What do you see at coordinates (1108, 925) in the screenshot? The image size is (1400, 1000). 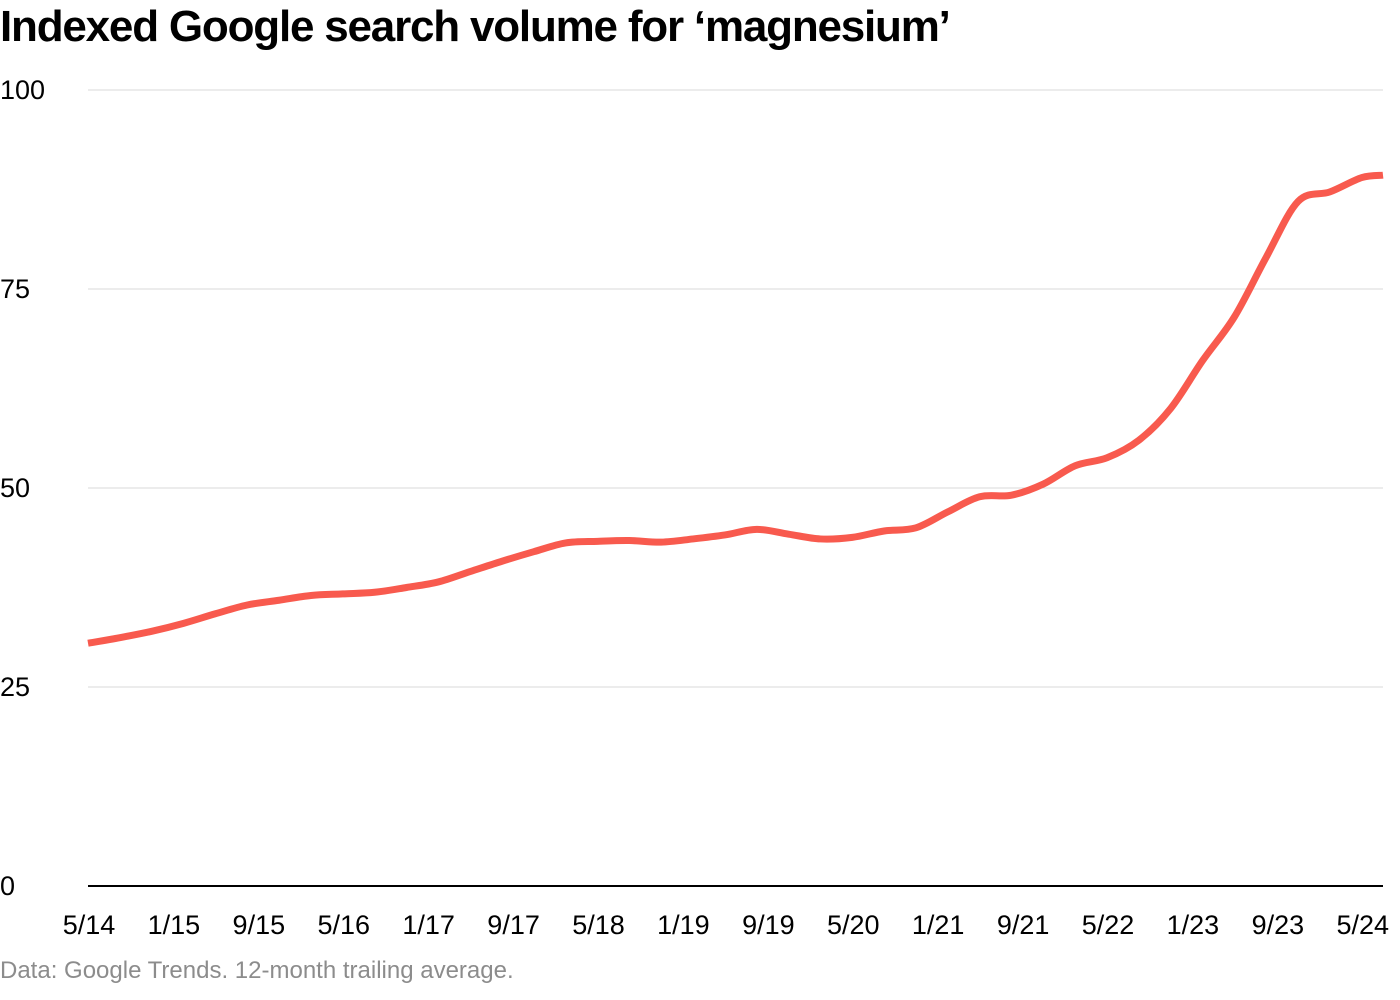 I see `x-tick-label: 5/22` at bounding box center [1108, 925].